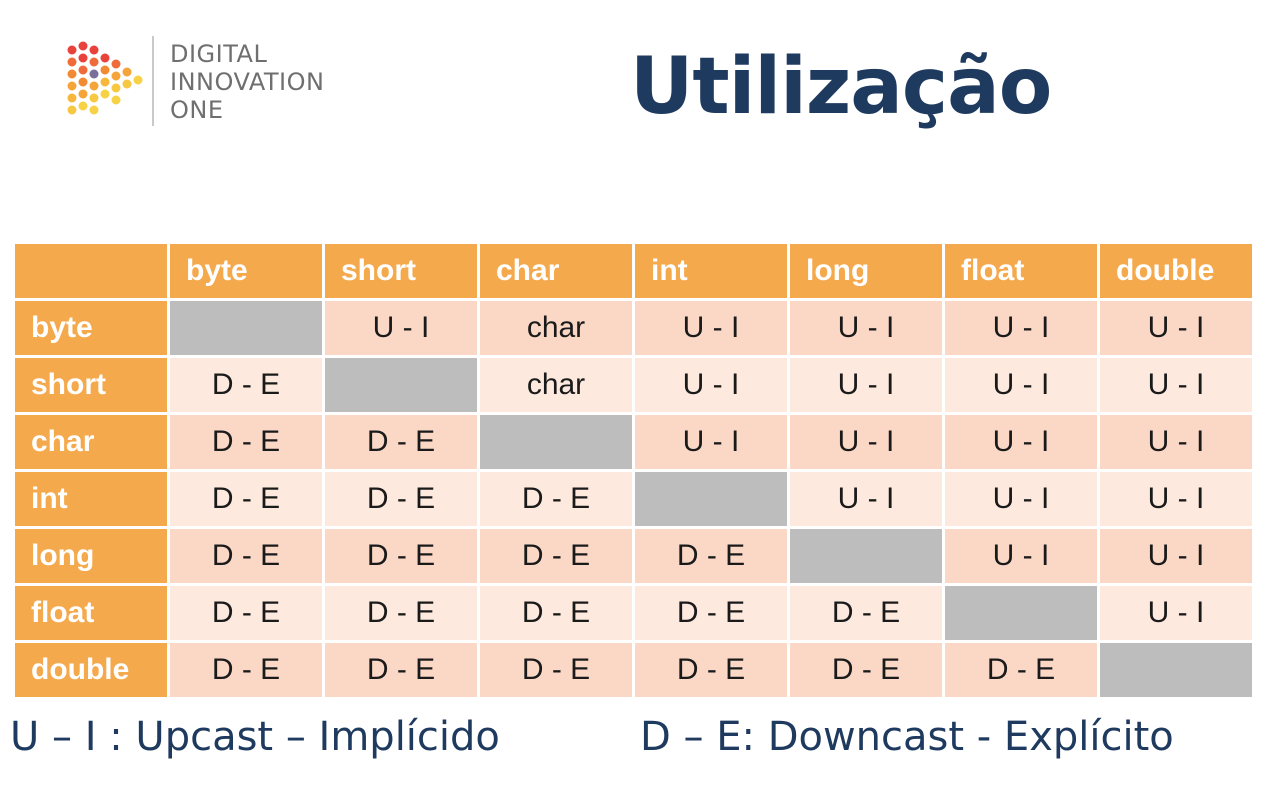 The height and width of the screenshot is (789, 1273). I want to click on legend-upcast: U – I : Upcast – Implícido, so click(255, 737).